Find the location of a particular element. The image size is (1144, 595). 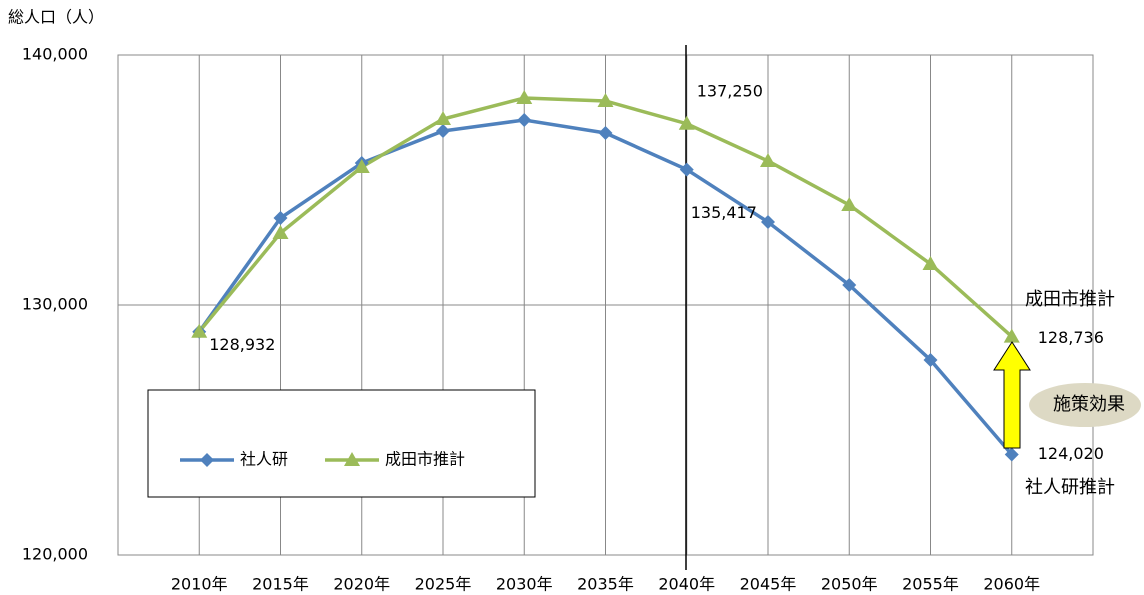

legend-label: 成田市推計 is located at coordinates (425, 459).